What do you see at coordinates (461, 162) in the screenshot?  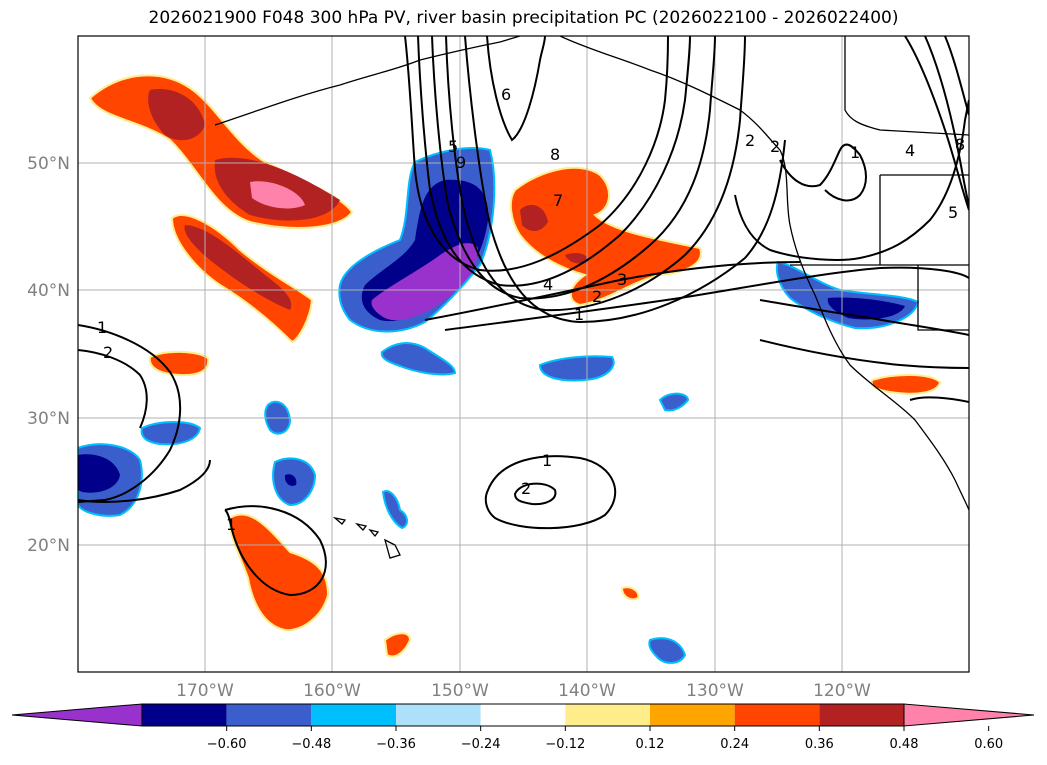 I see `contour-label: 9` at bounding box center [461, 162].